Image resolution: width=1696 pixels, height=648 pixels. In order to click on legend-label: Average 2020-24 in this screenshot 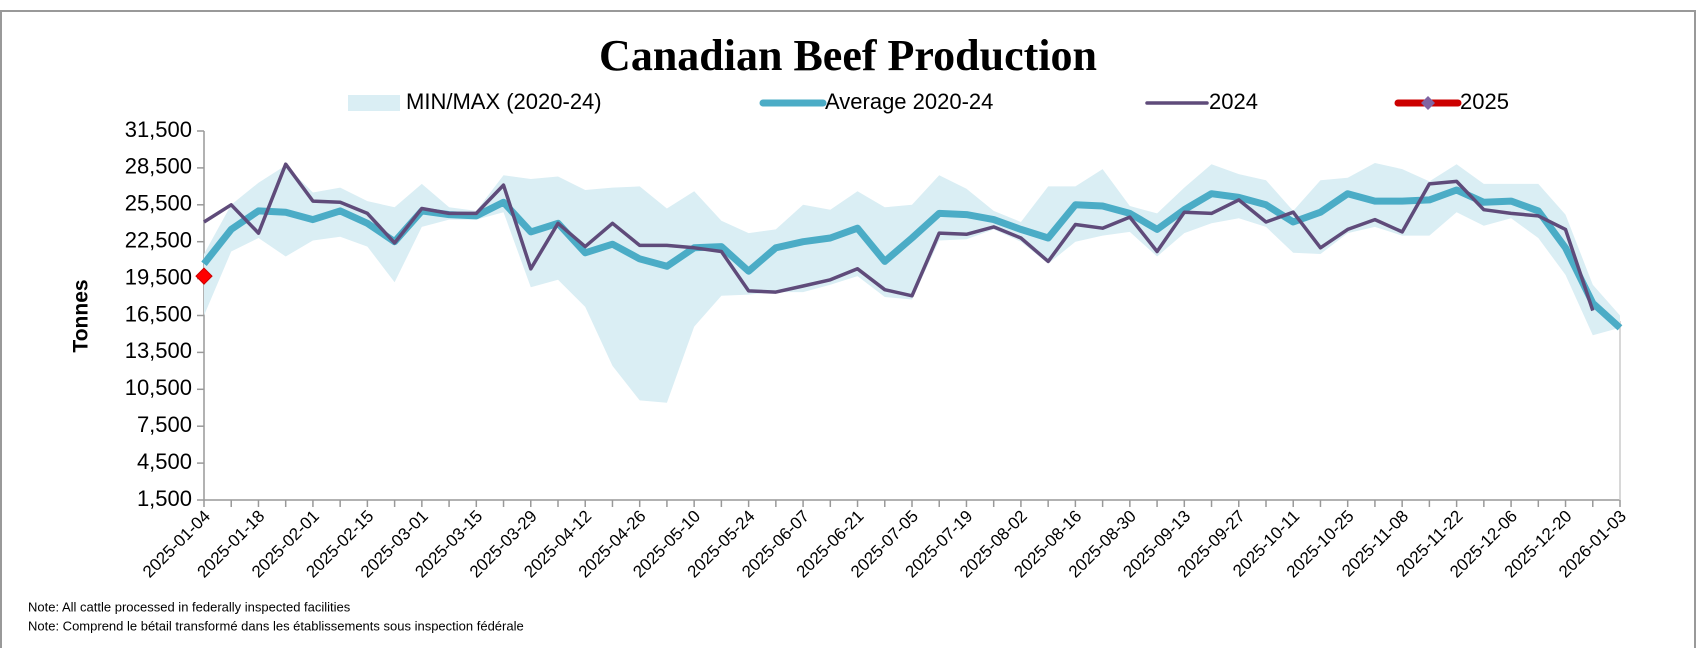, I will do `click(909, 101)`.